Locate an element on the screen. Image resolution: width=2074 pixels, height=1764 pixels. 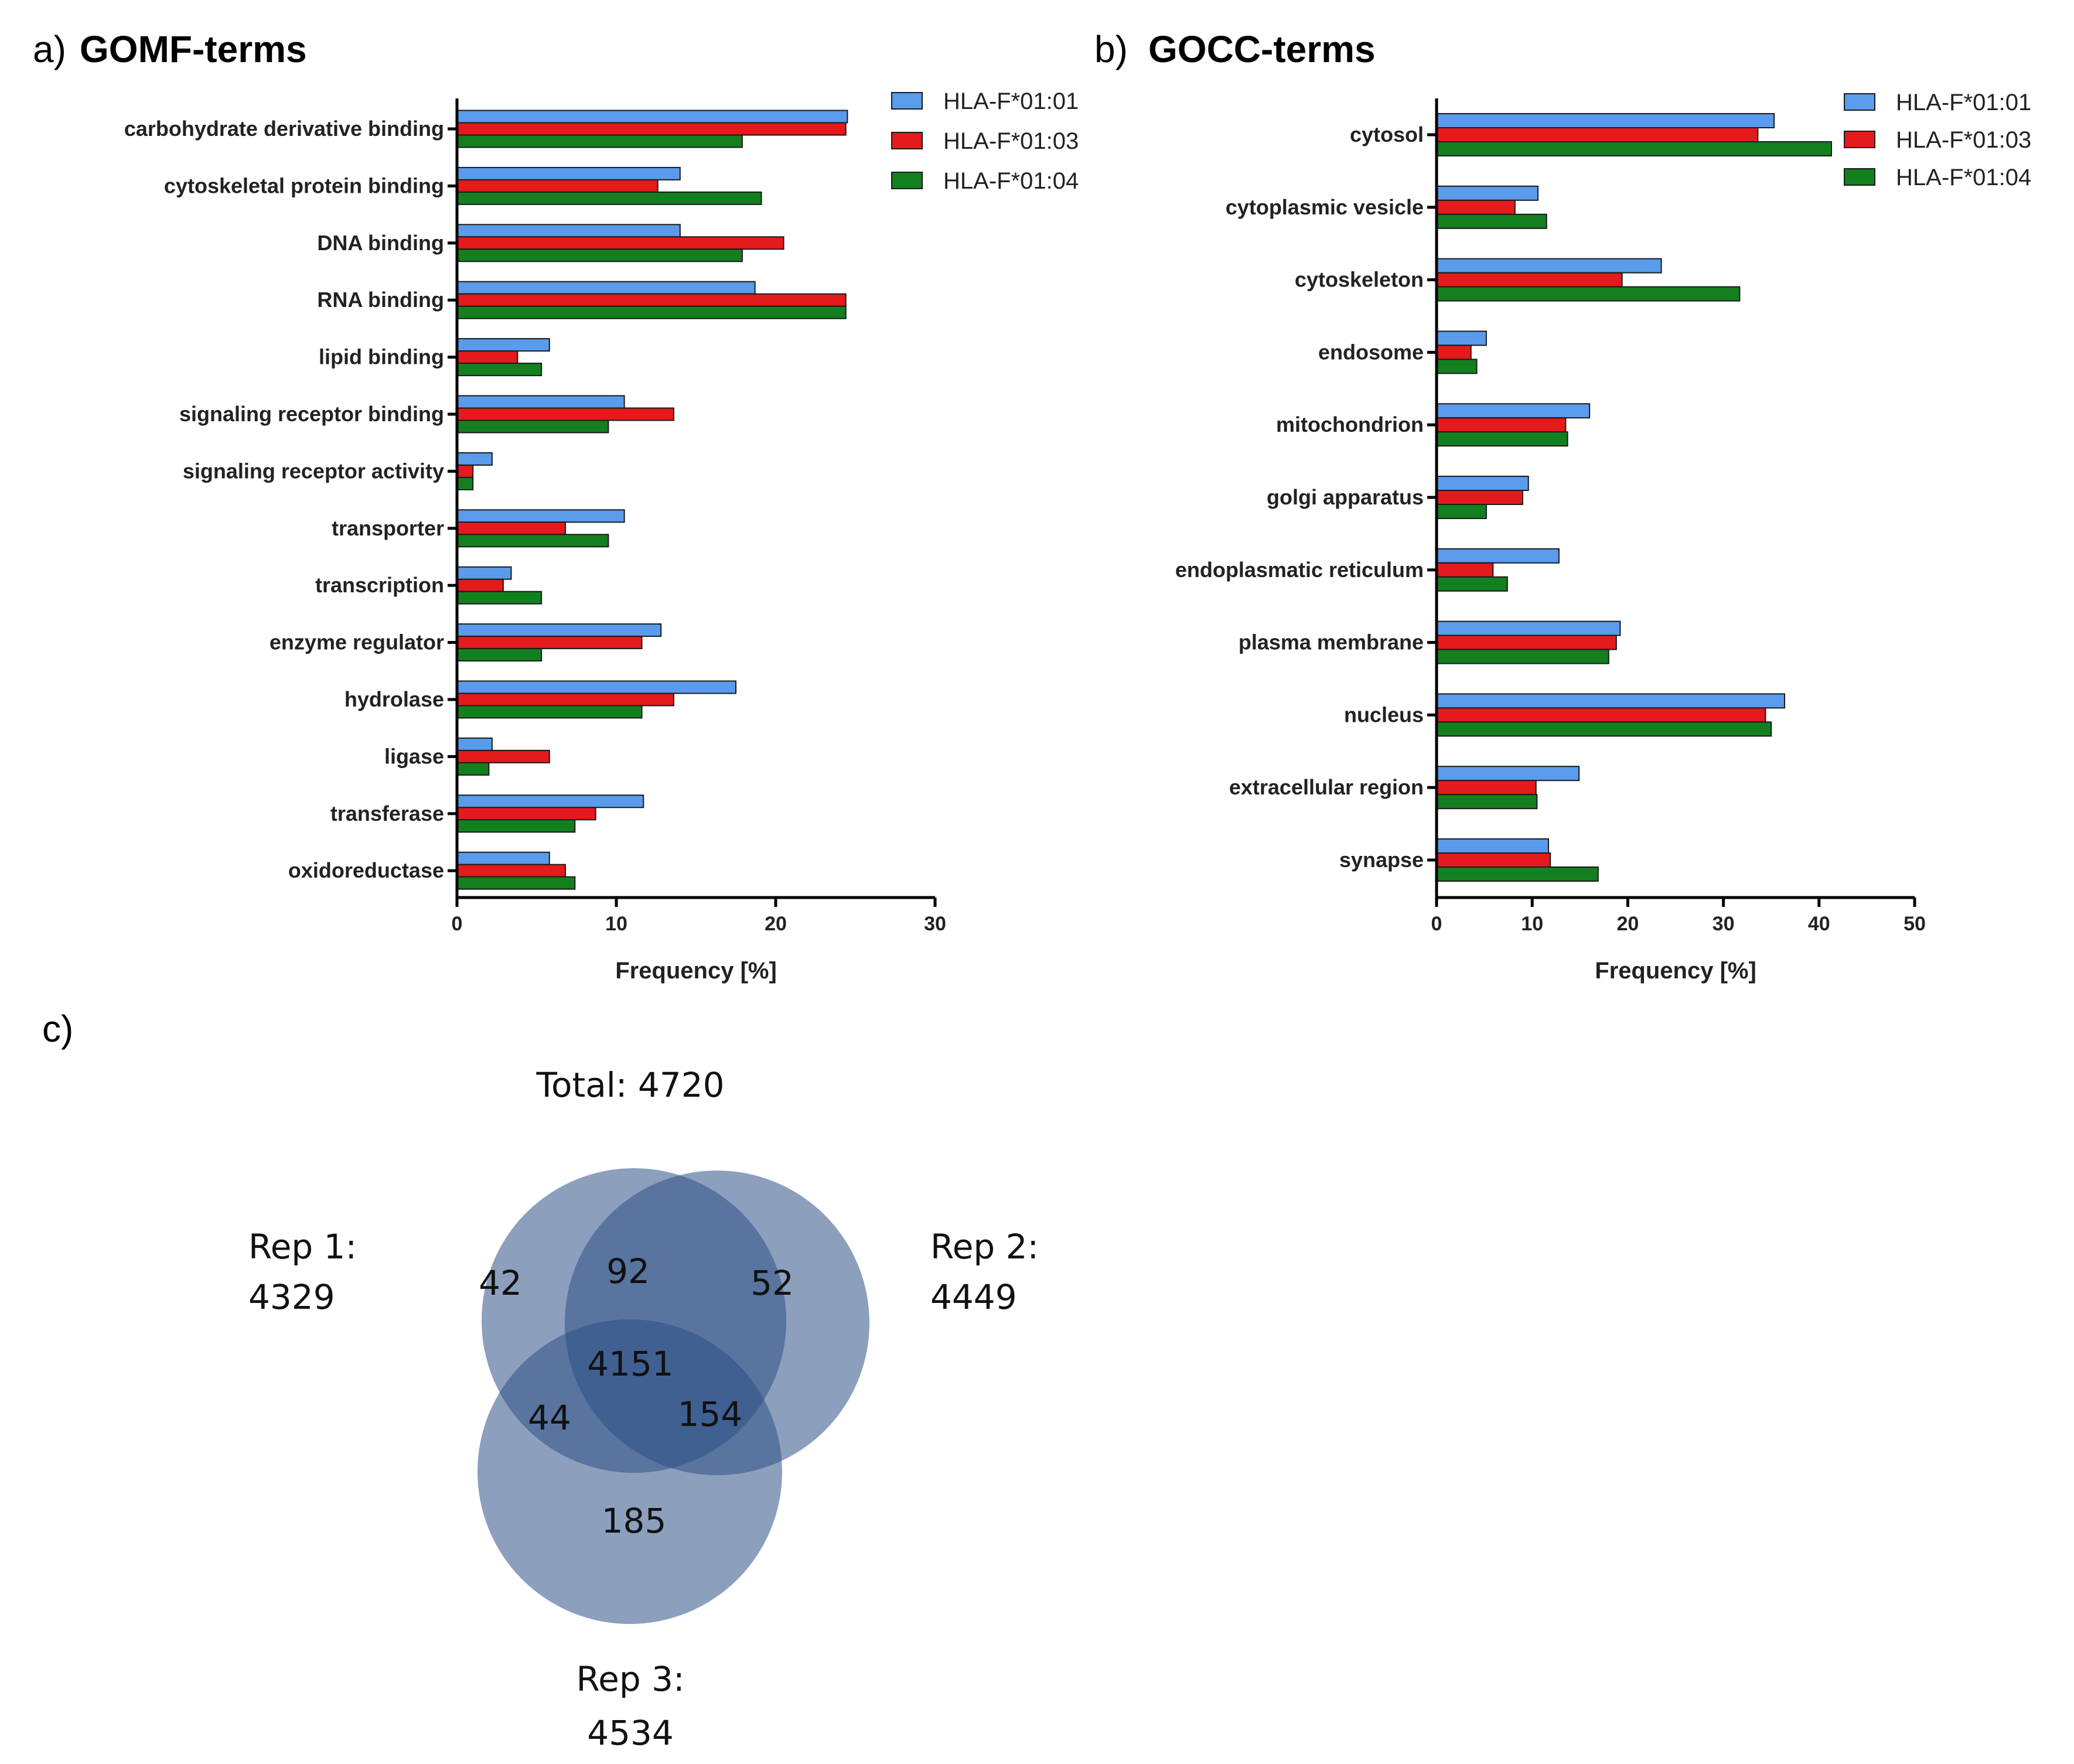
category-label: endoplasmatic reticulum is located at coordinates (1299, 570).